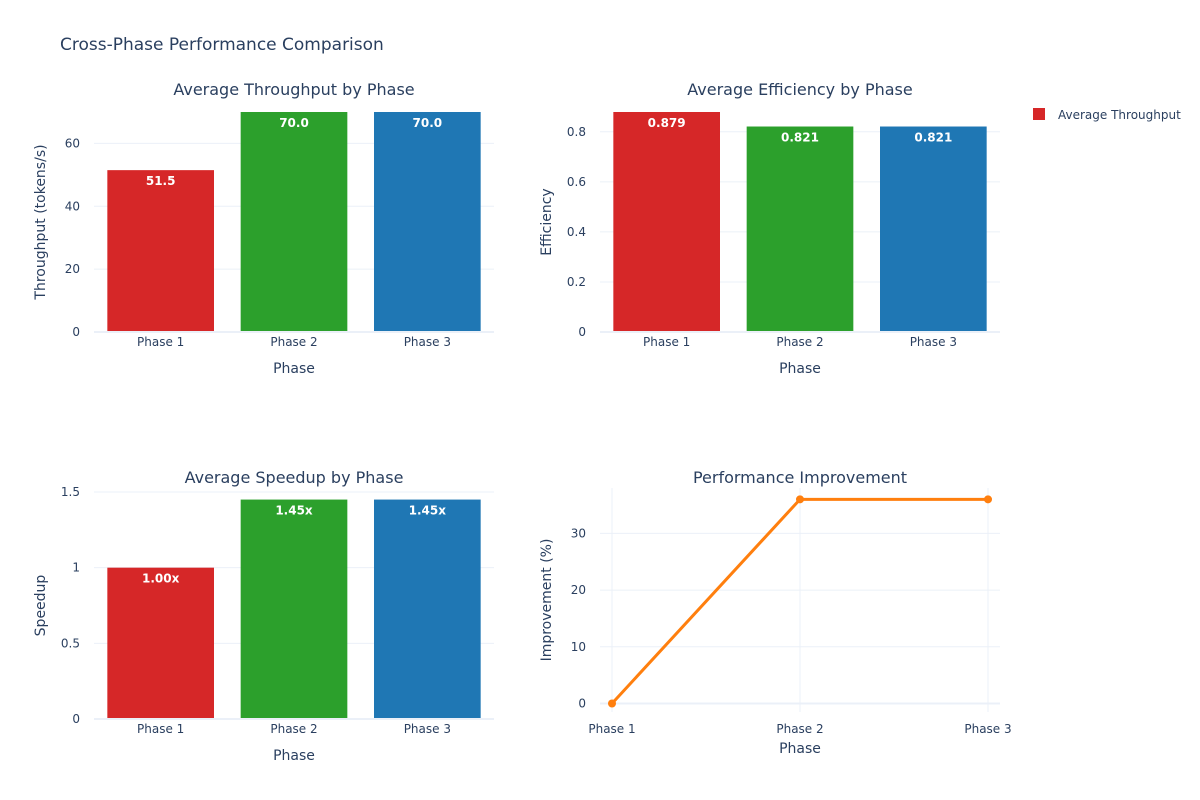  I want to click on subplot-title: Performance Improvement, so click(800, 477).